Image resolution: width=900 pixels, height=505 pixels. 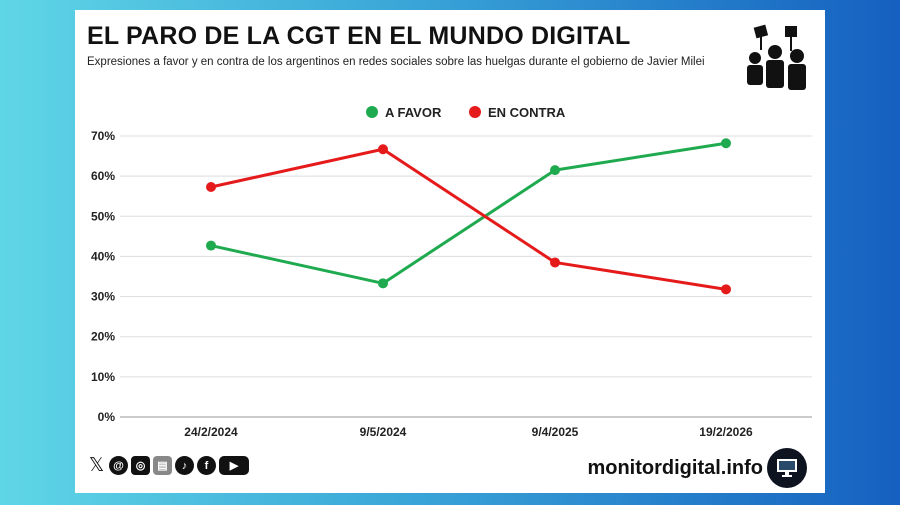 I want to click on y-tick-label: 30%, so click(x=103, y=297).